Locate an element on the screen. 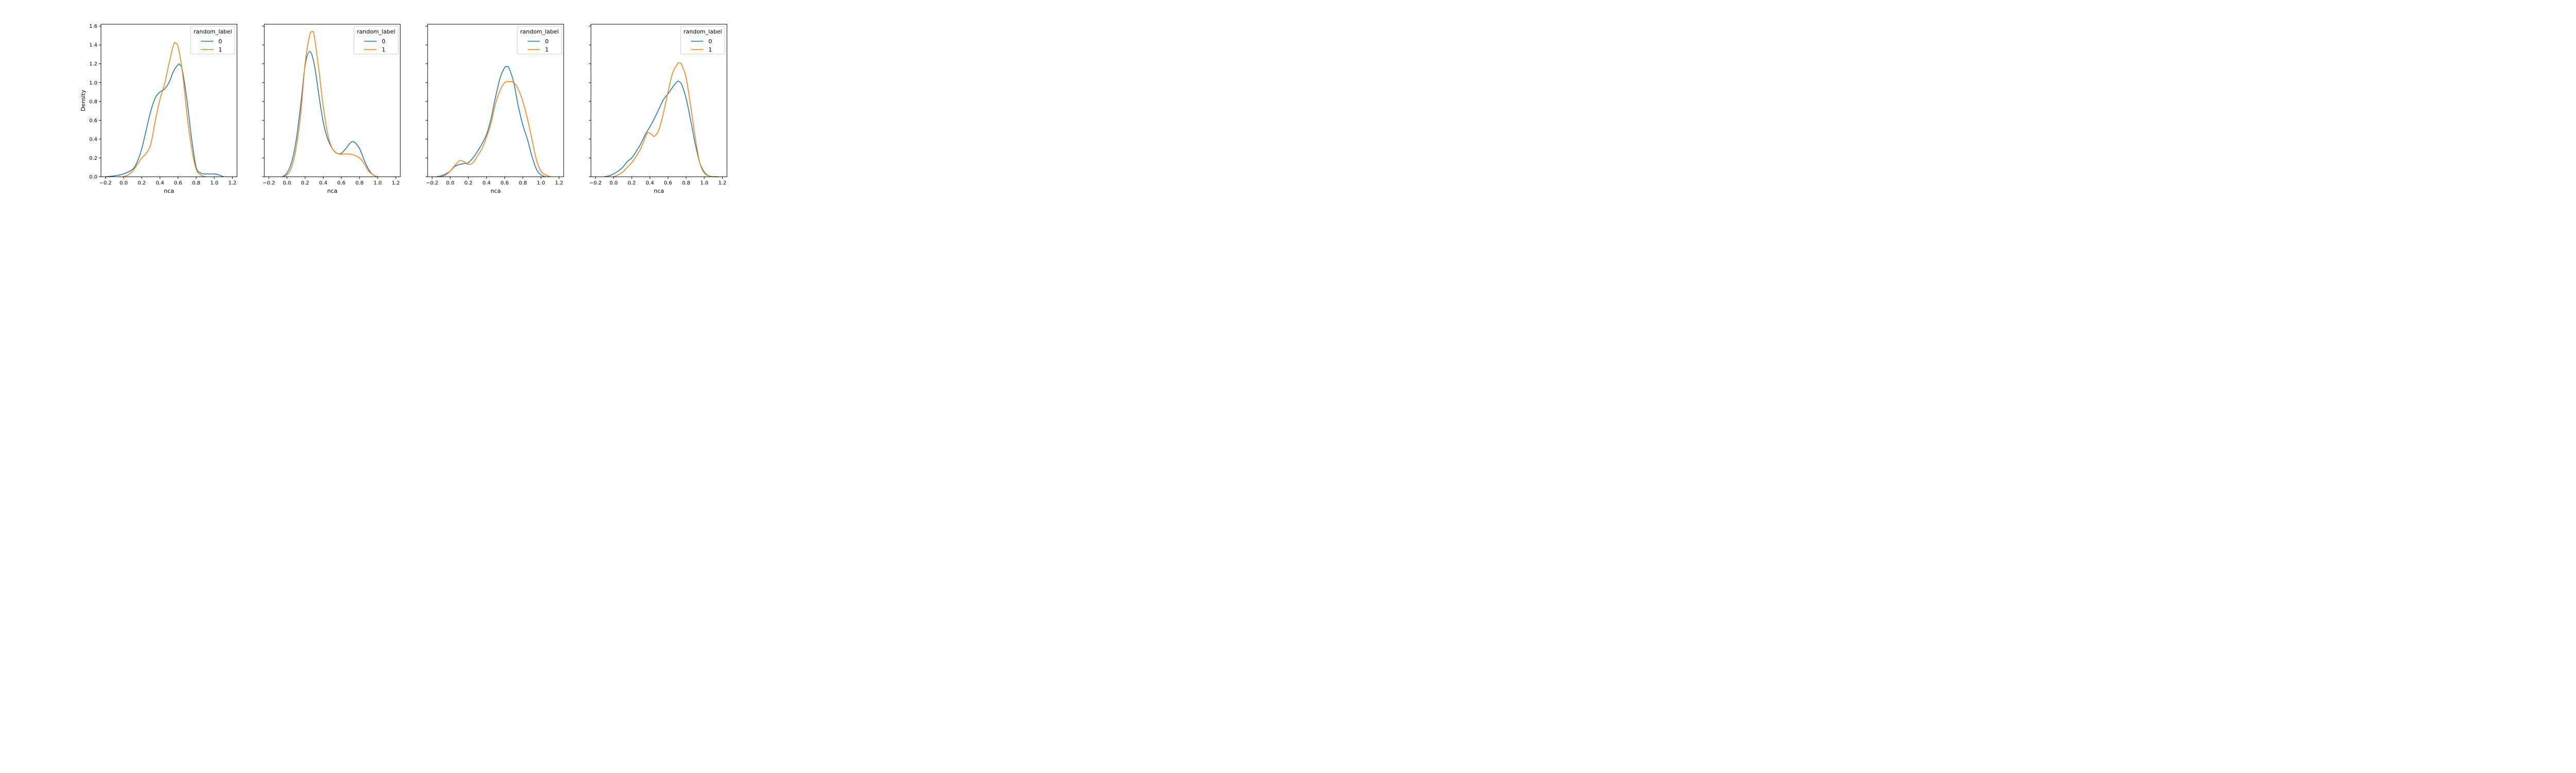  y-tick-label: 0.2 is located at coordinates (93, 158).